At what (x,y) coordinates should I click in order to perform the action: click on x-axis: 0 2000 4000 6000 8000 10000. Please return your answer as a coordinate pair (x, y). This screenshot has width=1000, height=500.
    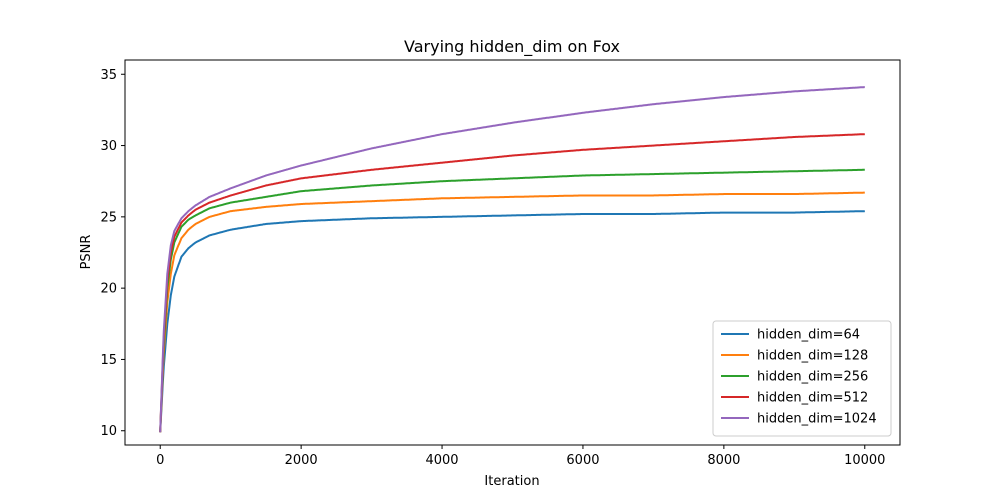
    Looking at the image, I should click on (520, 456).